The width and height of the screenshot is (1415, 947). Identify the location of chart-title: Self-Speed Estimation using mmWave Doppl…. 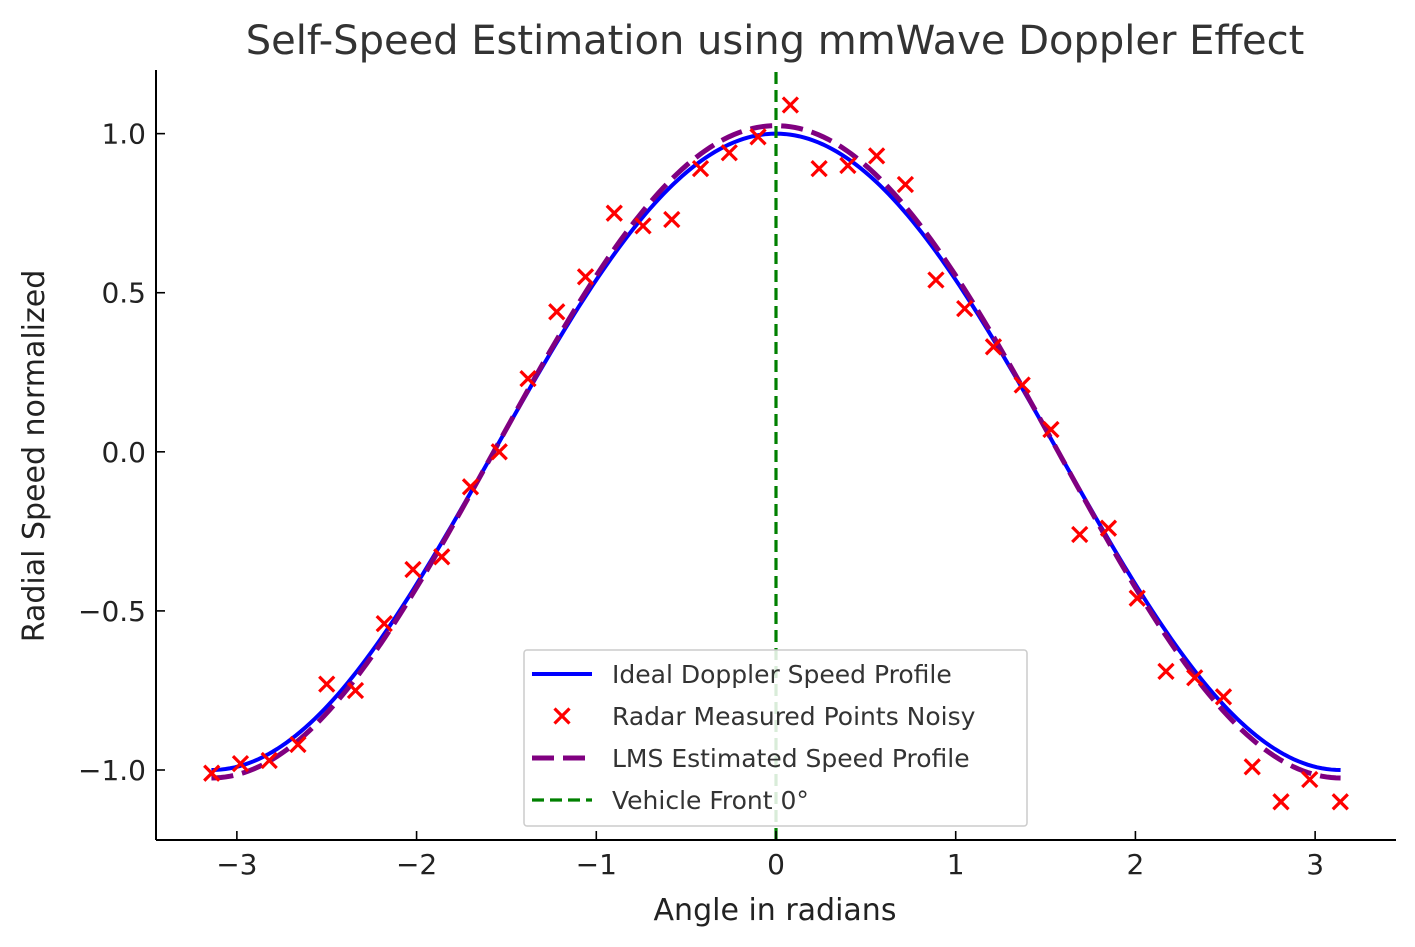
(775, 41).